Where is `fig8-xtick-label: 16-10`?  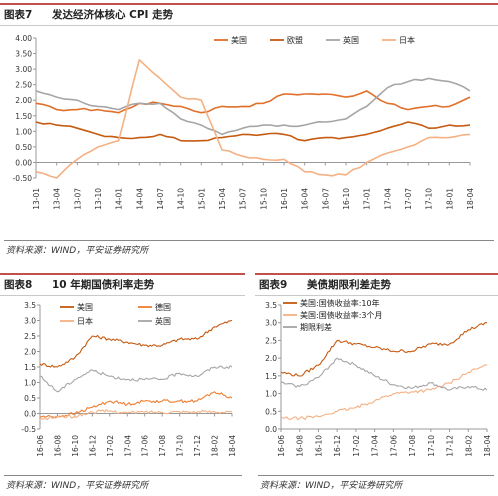
fig8-xtick-label: 16-10 is located at coordinates (75, 446).